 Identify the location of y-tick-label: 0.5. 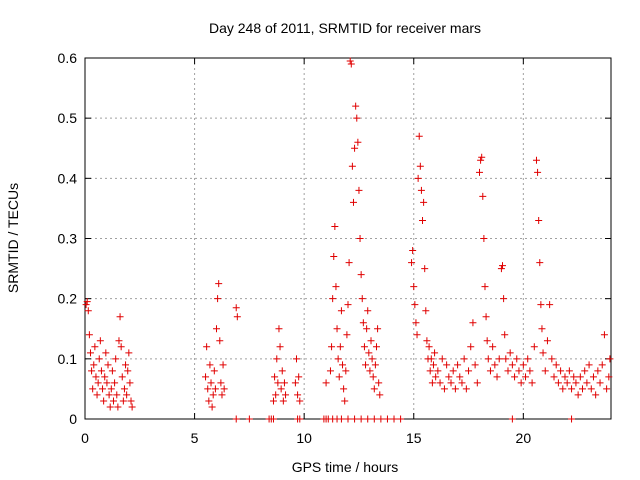
(68, 118).